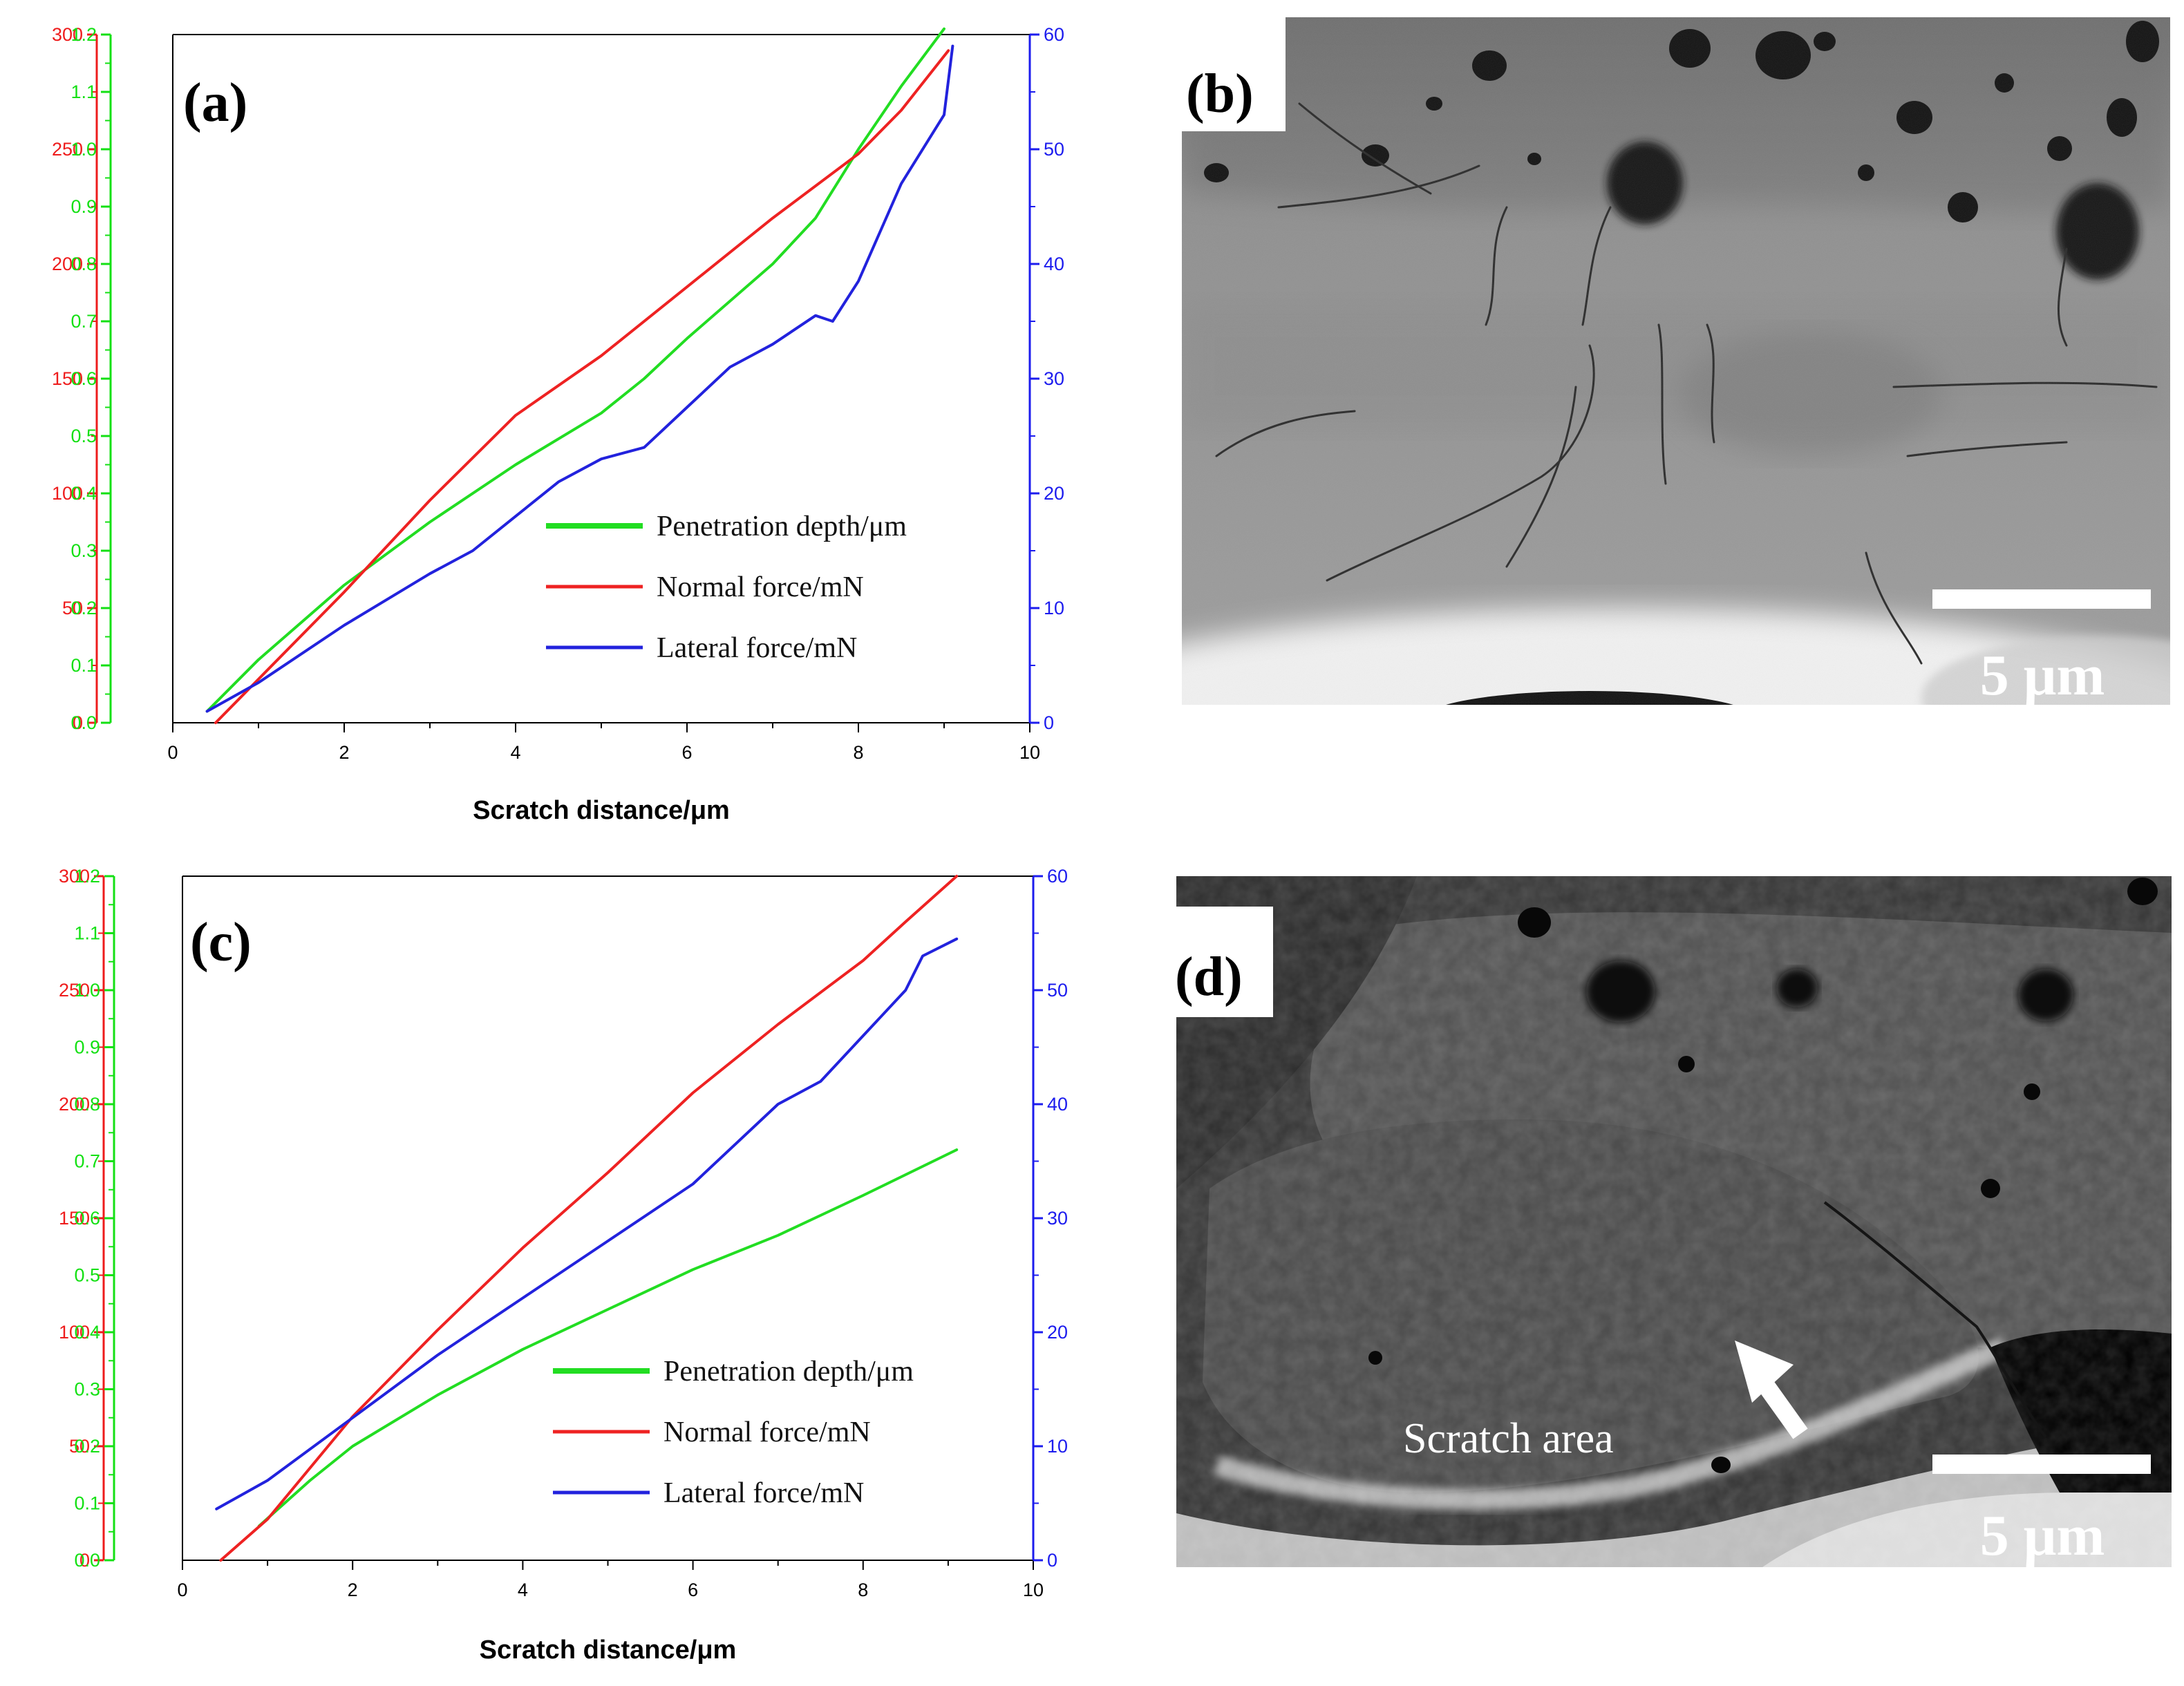 The height and width of the screenshot is (1686, 2184). I want to click on scratch-area-label: Scratch area, so click(1508, 1438).